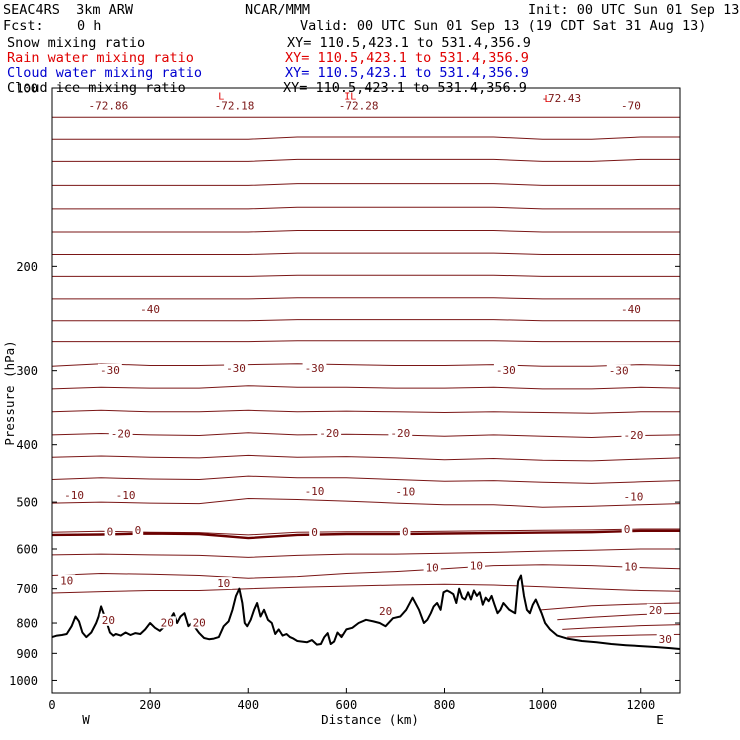 The height and width of the screenshot is (740, 740). I want to click on x-tick-label: 1000, so click(542, 705).